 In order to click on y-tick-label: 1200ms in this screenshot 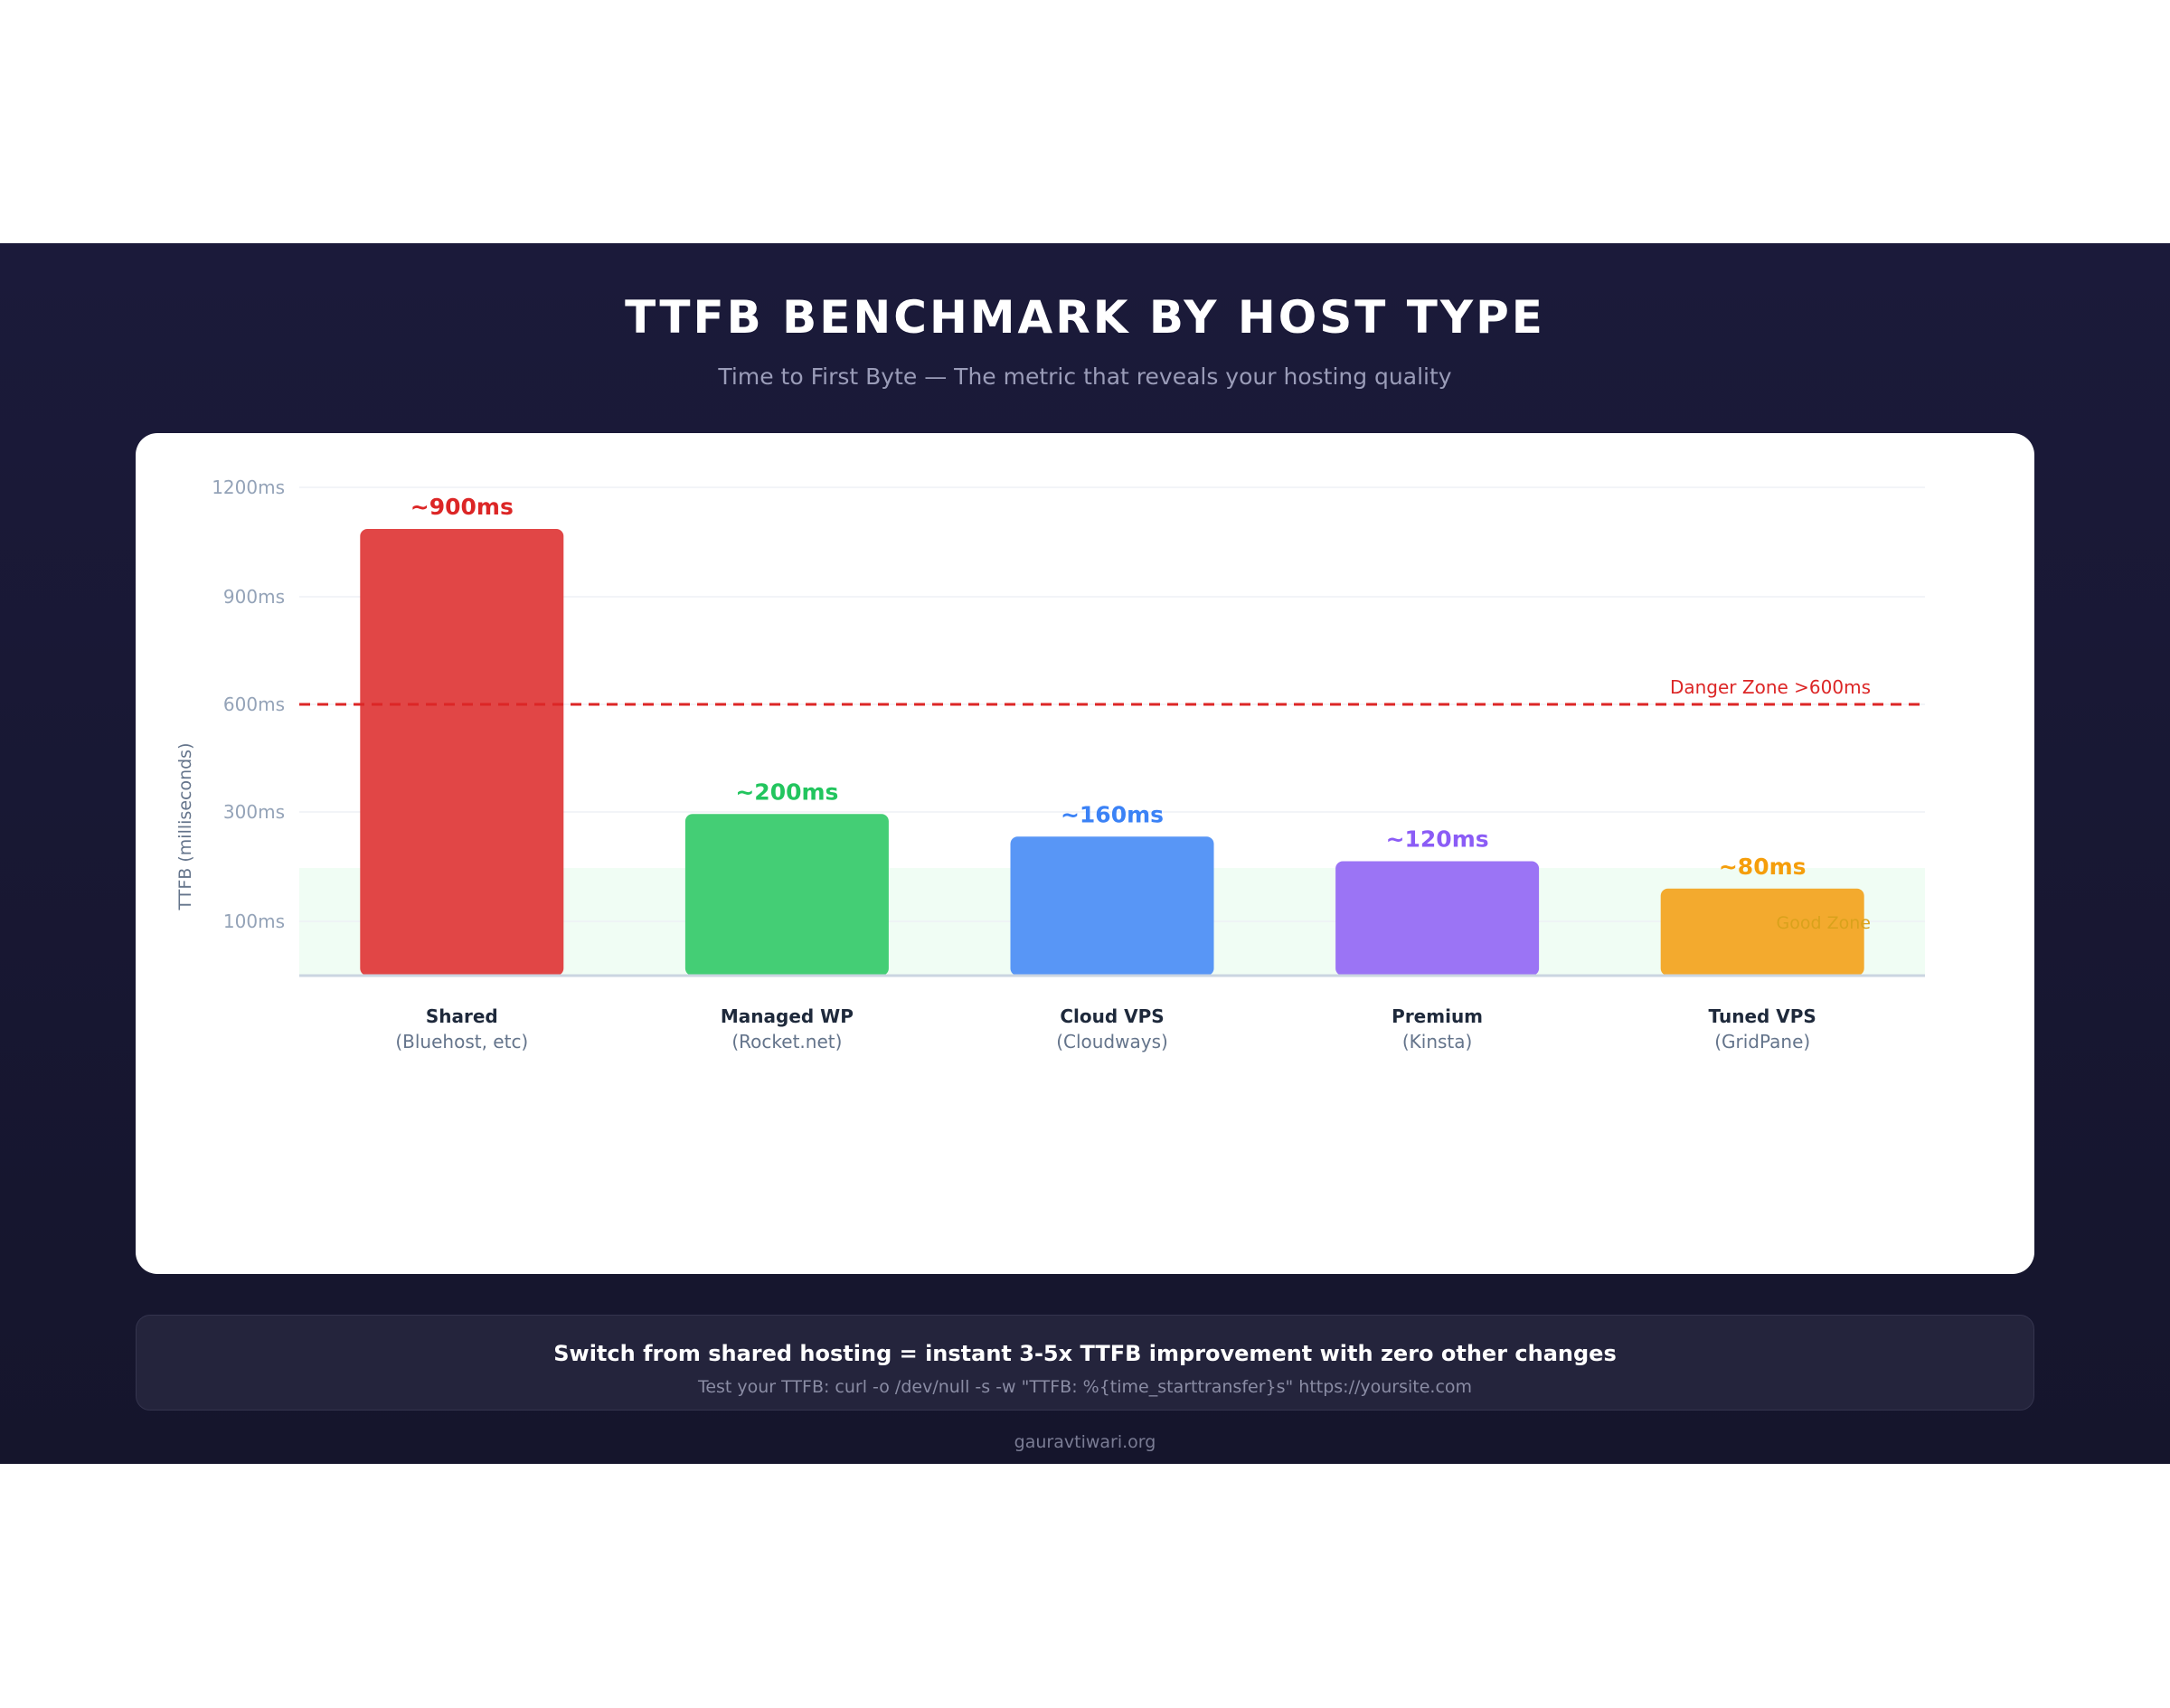, I will do `click(249, 487)`.